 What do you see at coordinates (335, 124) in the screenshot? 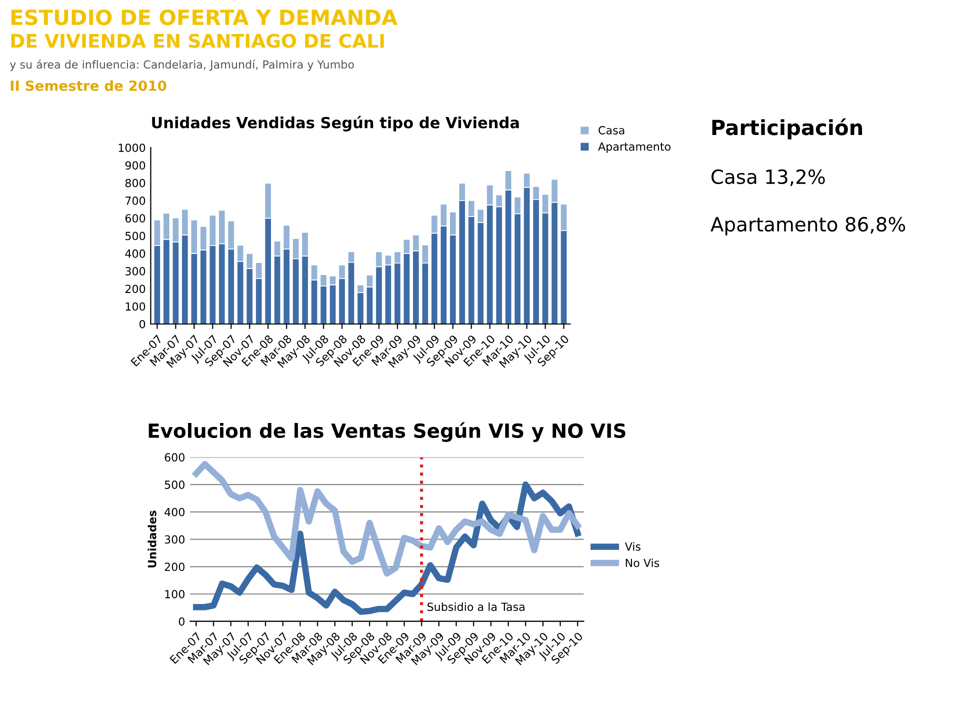
I see `chart-title: Unidades Vendidas Según tipo de Vivienda` at bounding box center [335, 124].